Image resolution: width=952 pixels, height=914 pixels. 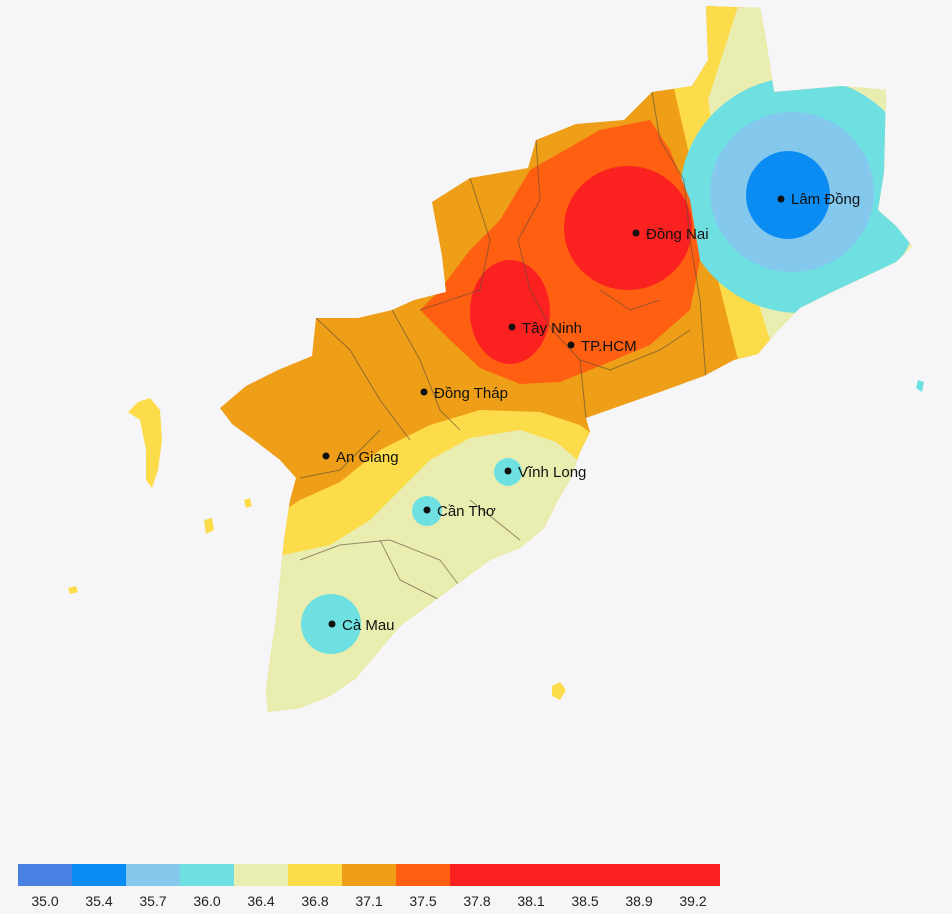 I want to click on city-an-giang: An Giang, so click(x=360, y=457).